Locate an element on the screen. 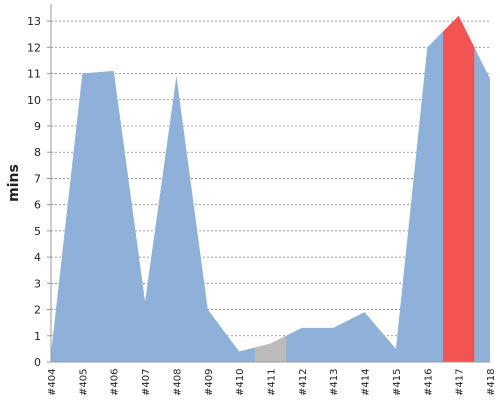 The width and height of the screenshot is (500, 400). y-tick-label: 12 is located at coordinates (34, 47).